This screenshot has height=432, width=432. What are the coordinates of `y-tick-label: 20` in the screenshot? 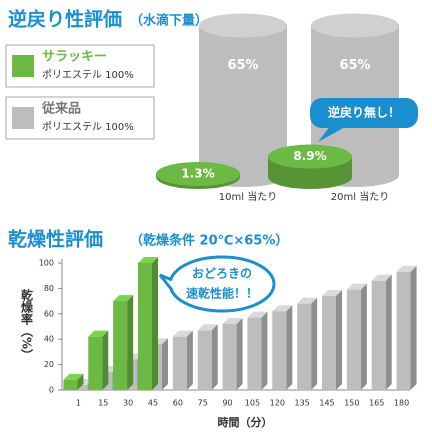 It's located at (49, 364).